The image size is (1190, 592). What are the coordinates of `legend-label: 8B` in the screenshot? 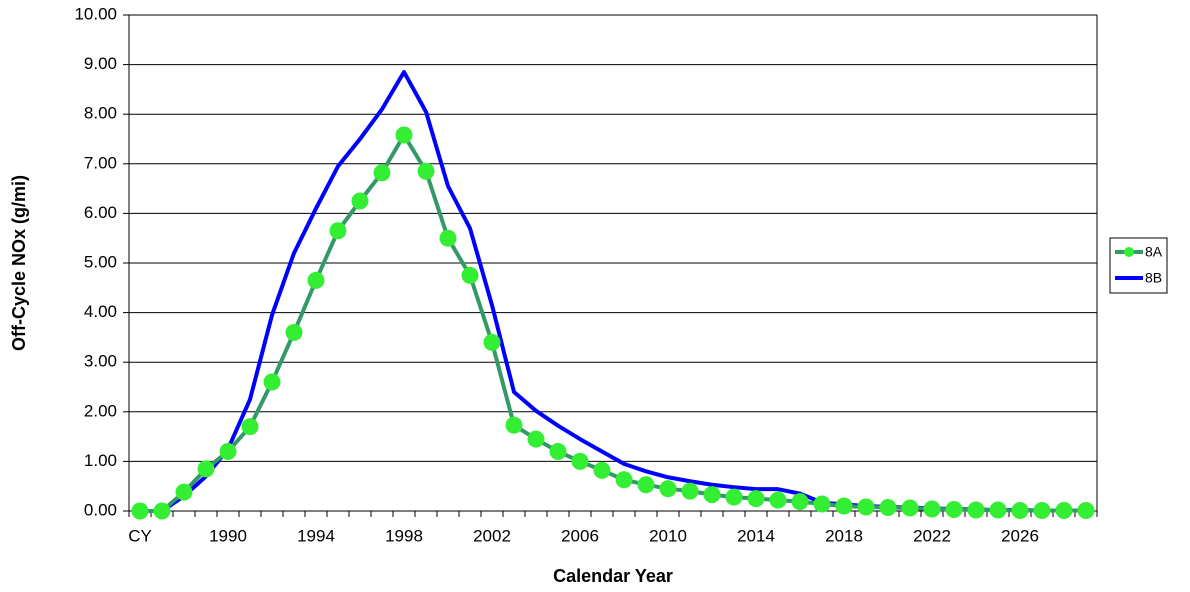 It's located at (1153, 278).